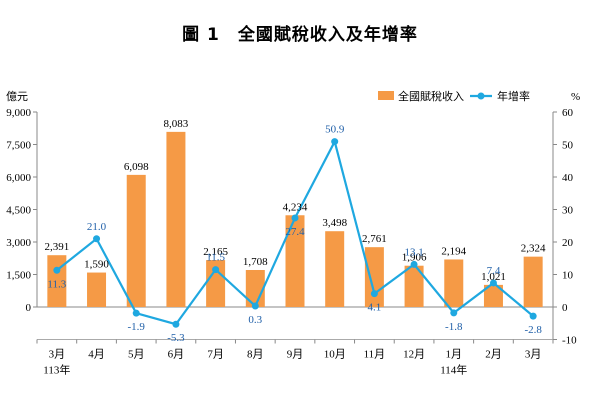 Image resolution: width=600 pixels, height=400 pixels. Describe the element at coordinates (136, 167) in the screenshot. I see `bar-value-label: 6,098` at that location.